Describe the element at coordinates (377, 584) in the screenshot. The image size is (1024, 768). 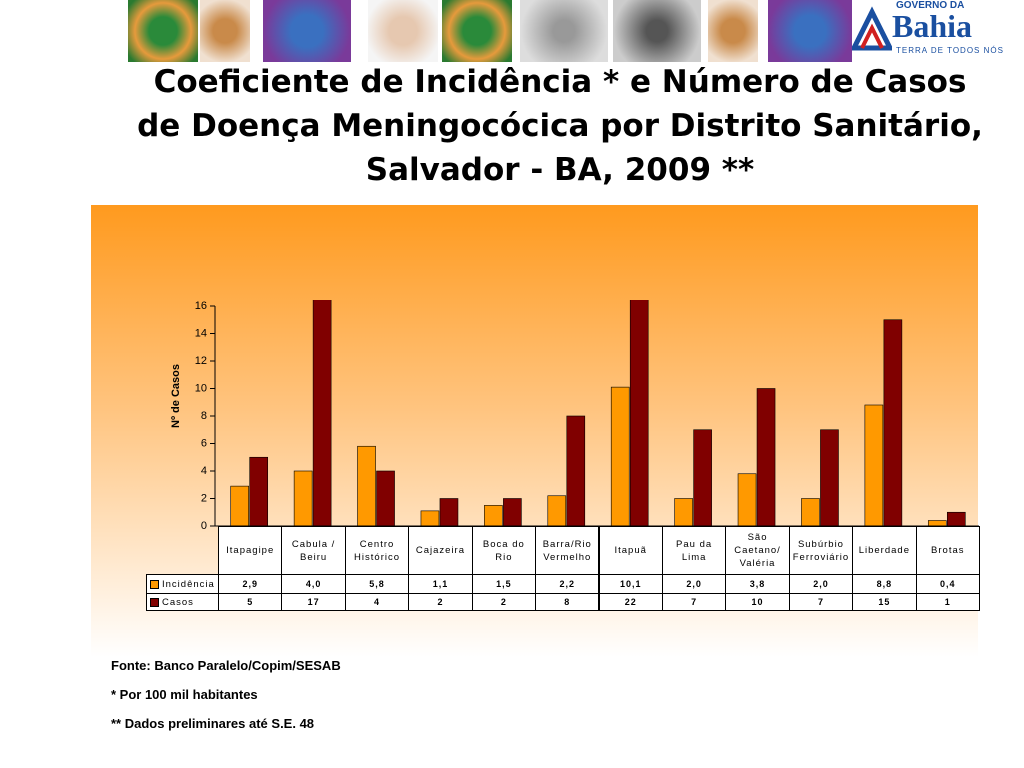
I see `data-label: 5,8` at that location.